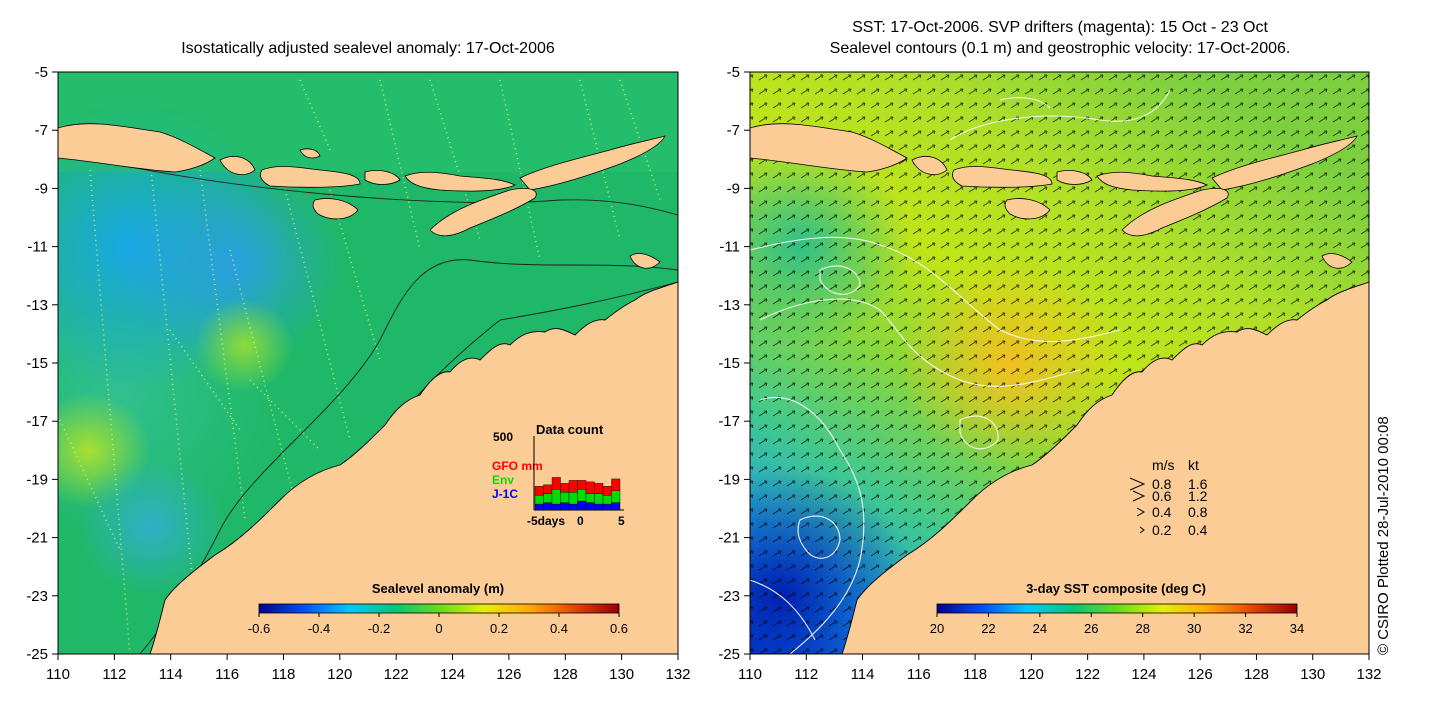 The width and height of the screenshot is (1440, 720). Describe the element at coordinates (1256, 674) in the screenshot. I see `right-map-x-tick-label: 128` at that location.